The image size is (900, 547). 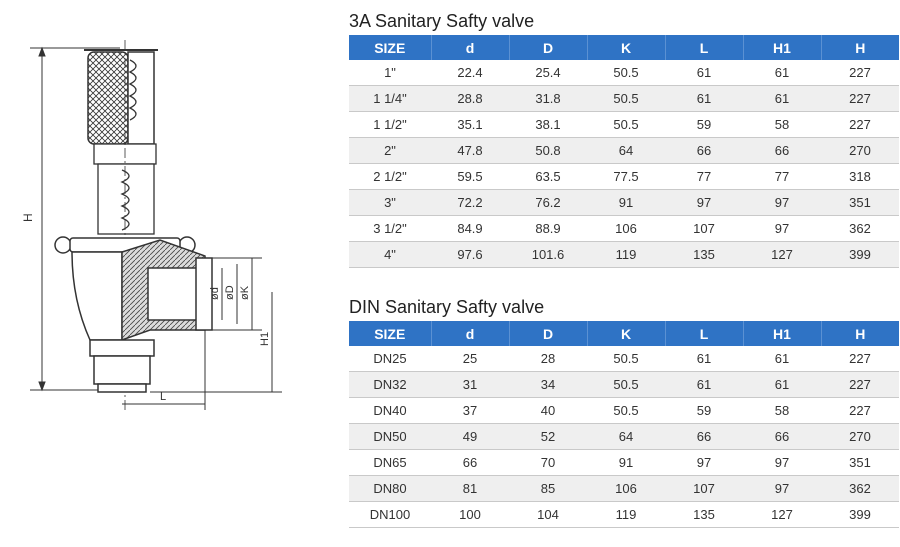 I want to click on cell-d: 72.2, so click(x=470, y=202).